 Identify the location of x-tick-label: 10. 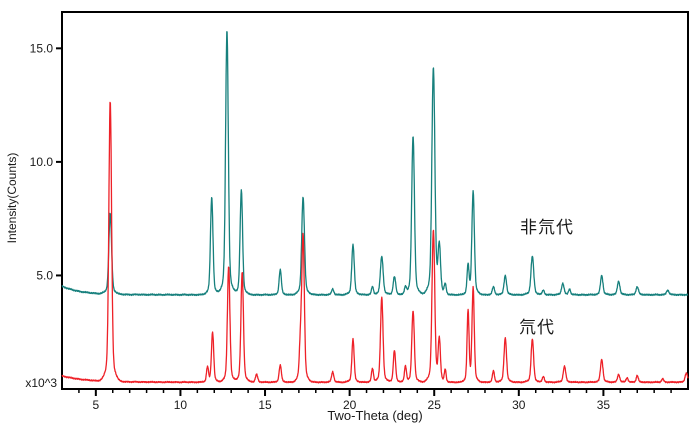
(181, 405).